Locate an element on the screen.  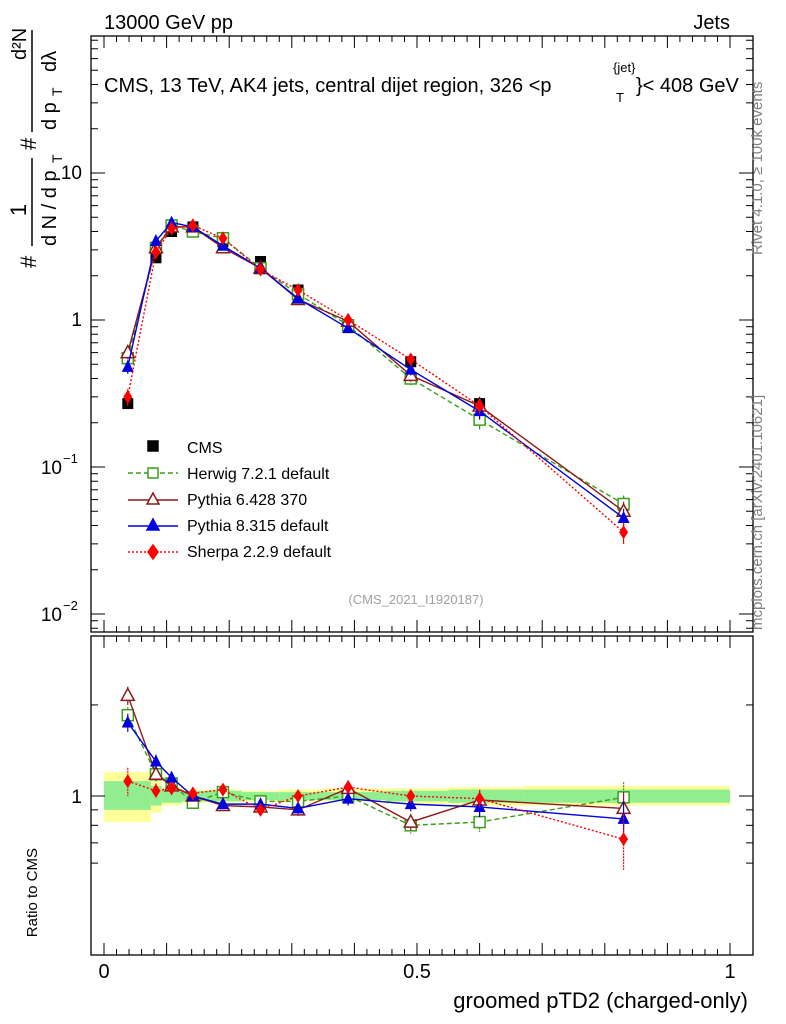
y-label-dpt-sub: T is located at coordinates (57, 91).